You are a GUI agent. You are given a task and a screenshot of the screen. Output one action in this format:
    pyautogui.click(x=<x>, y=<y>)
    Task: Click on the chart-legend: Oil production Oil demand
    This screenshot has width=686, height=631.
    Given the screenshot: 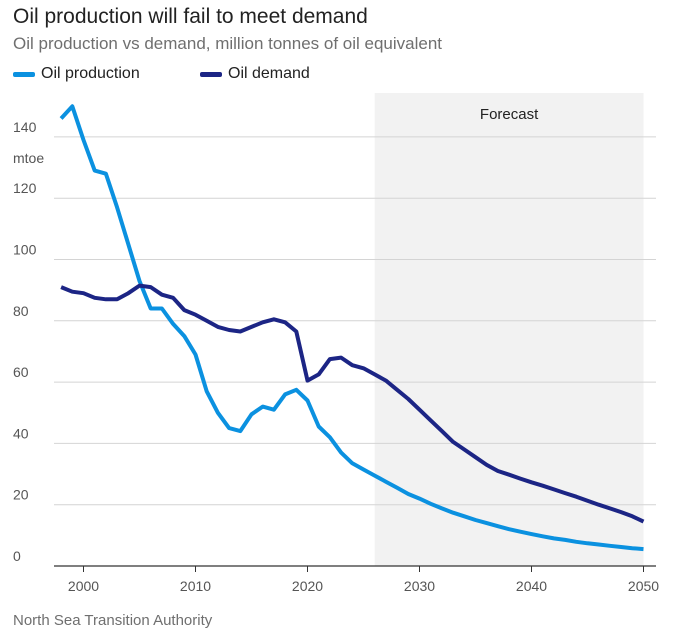 What is the action you would take?
    pyautogui.click(x=343, y=75)
    